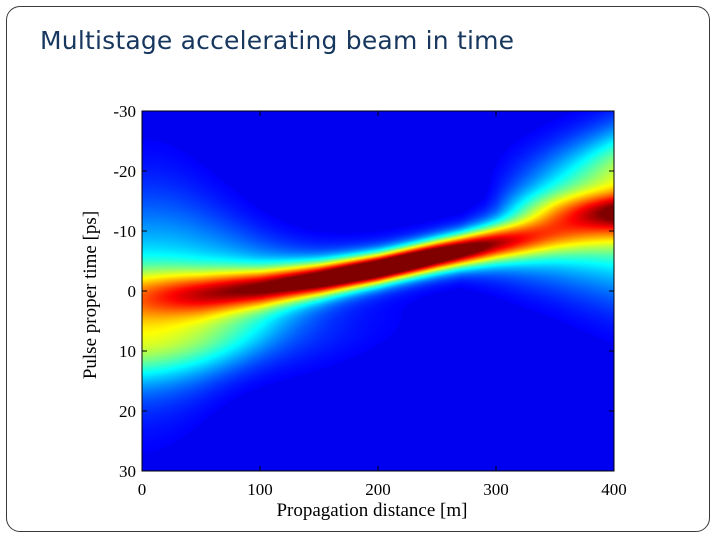  What do you see at coordinates (496, 489) in the screenshot?
I see `x-tick-label: 300` at bounding box center [496, 489].